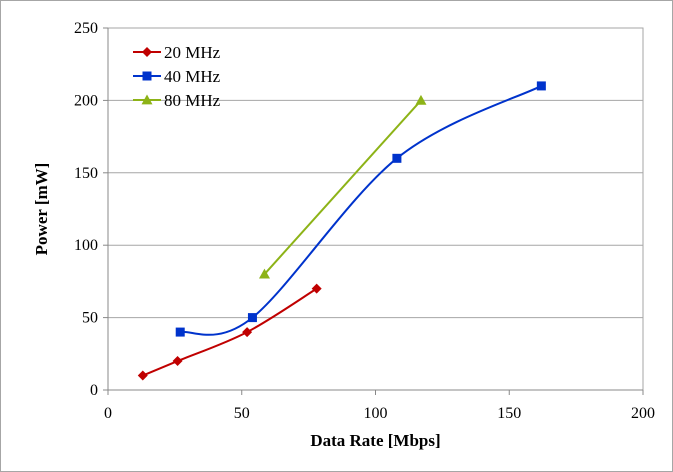 This screenshot has width=673, height=472. Describe the element at coordinates (86, 173) in the screenshot. I see `y-tick-label: 150` at that location.